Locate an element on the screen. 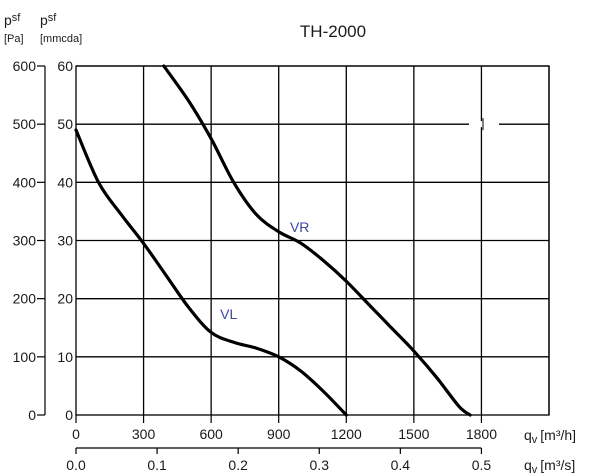 The image size is (597, 476). curve-label-vl: VL is located at coordinates (228, 314).